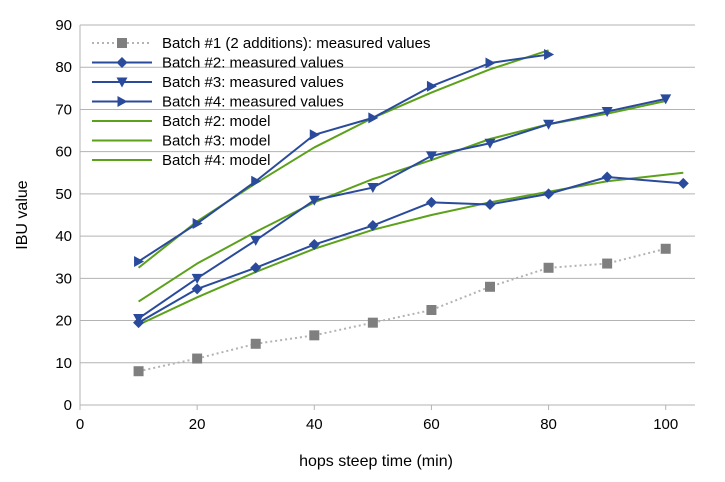 The height and width of the screenshot is (482, 725). Describe the element at coordinates (80, 424) in the screenshot. I see `x-tick-label: 0` at that location.